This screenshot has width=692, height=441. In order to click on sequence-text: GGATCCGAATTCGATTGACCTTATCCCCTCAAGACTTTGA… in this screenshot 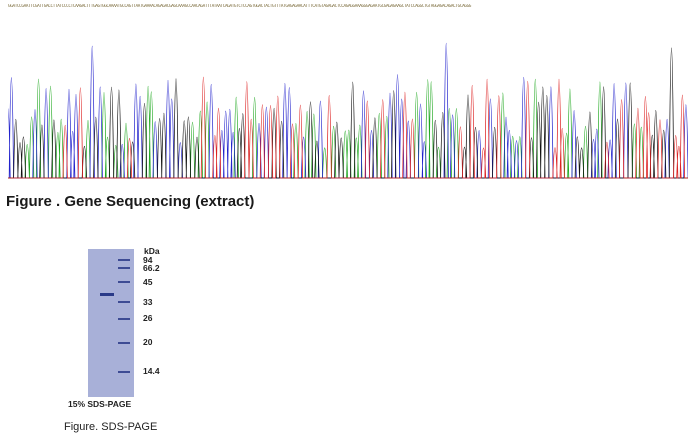, I will do `click(240, 6)`.